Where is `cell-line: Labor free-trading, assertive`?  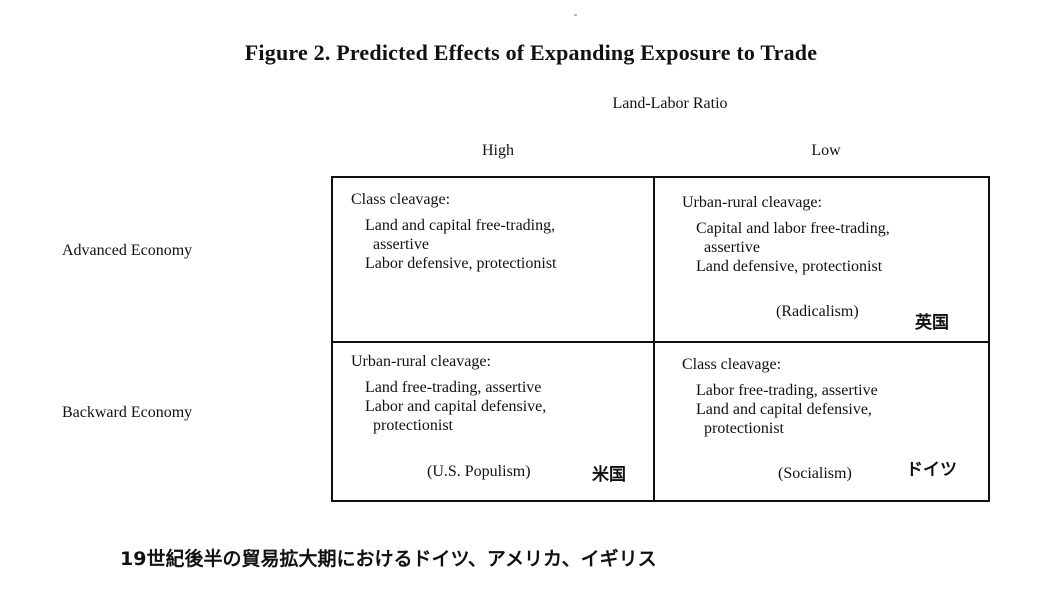 cell-line: Labor free-trading, assertive is located at coordinates (787, 390).